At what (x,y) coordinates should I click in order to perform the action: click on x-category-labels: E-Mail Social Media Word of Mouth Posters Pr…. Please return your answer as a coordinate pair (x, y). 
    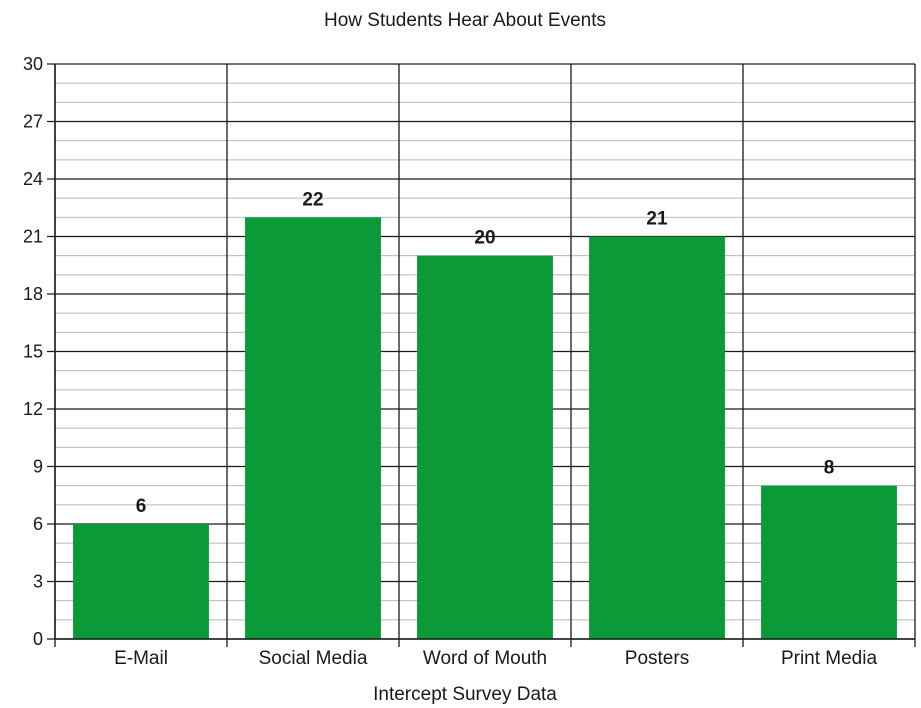
    Looking at the image, I should click on (495, 658).